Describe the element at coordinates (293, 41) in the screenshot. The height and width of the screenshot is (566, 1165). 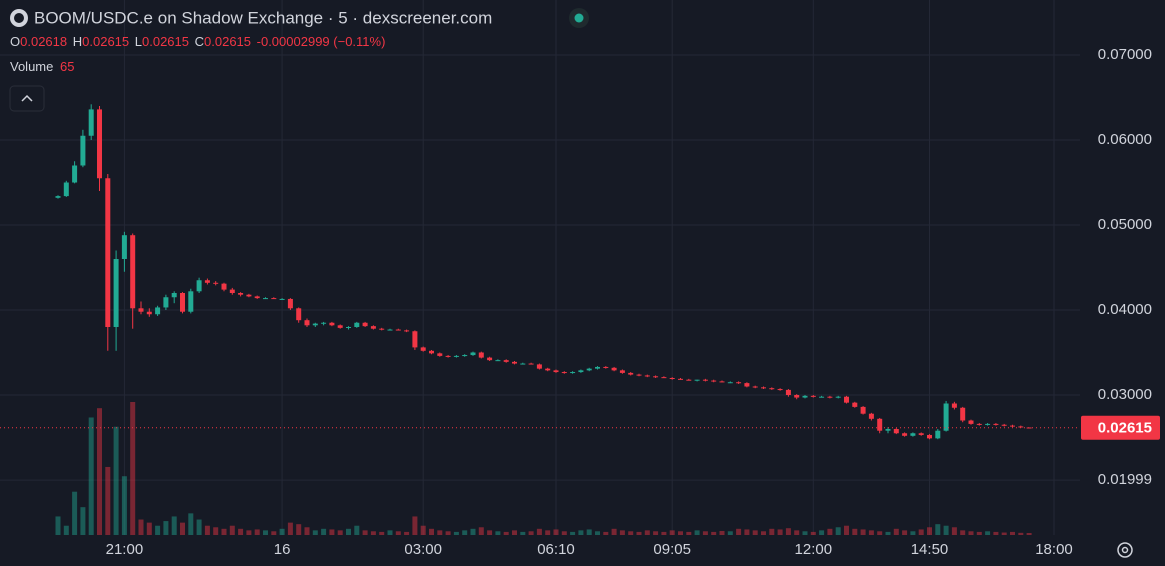
I see `legend-change: -0.00002999` at that location.